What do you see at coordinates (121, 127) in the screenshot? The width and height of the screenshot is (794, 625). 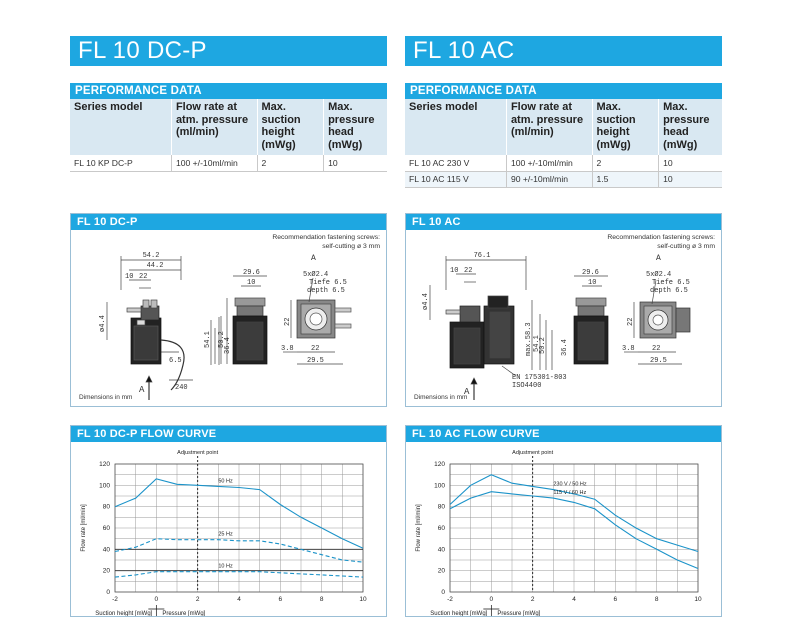 I see `column-header: Series model` at bounding box center [121, 127].